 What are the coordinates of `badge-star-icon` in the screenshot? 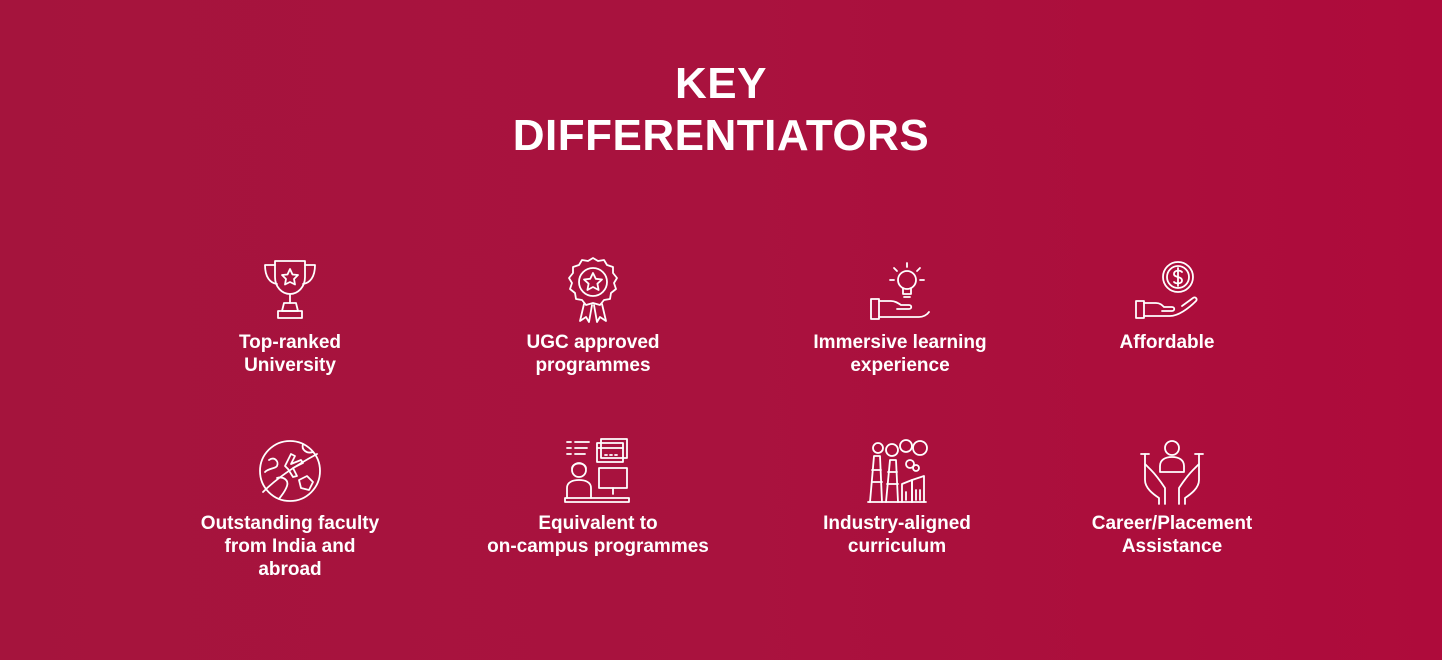 It's located at (593, 290).